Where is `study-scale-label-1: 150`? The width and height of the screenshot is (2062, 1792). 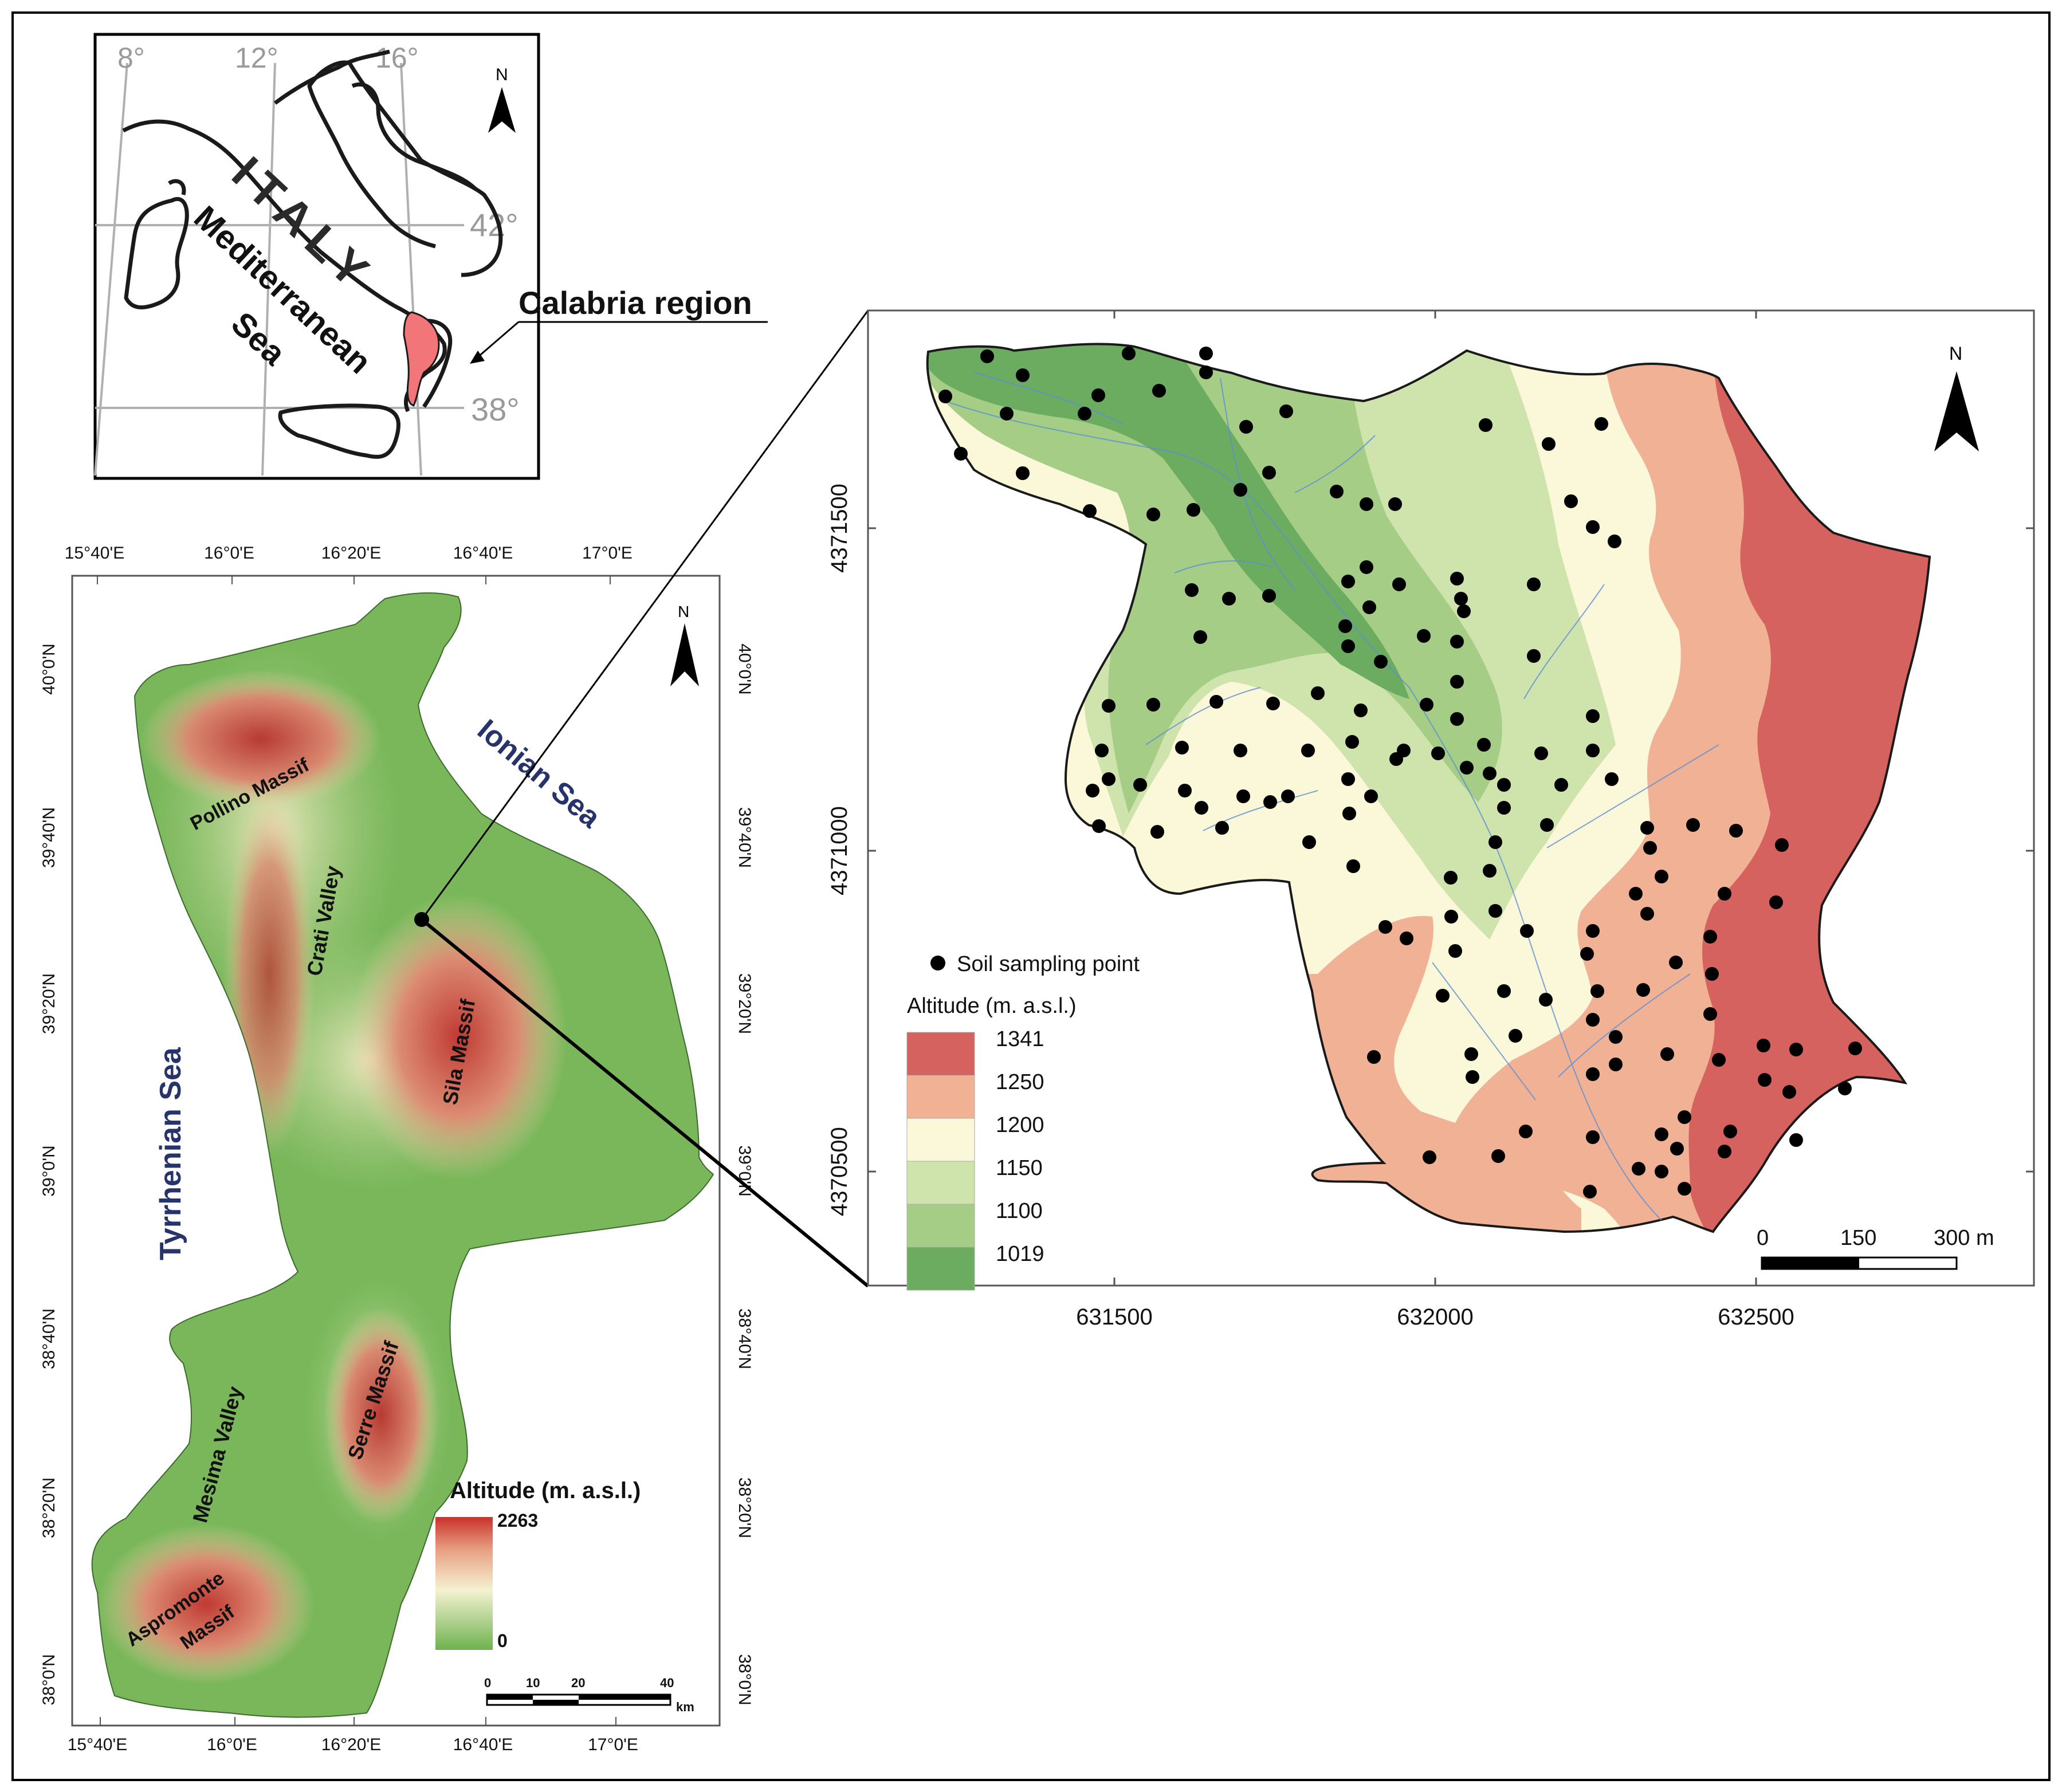
study-scale-label-1: 150 is located at coordinates (1858, 1238).